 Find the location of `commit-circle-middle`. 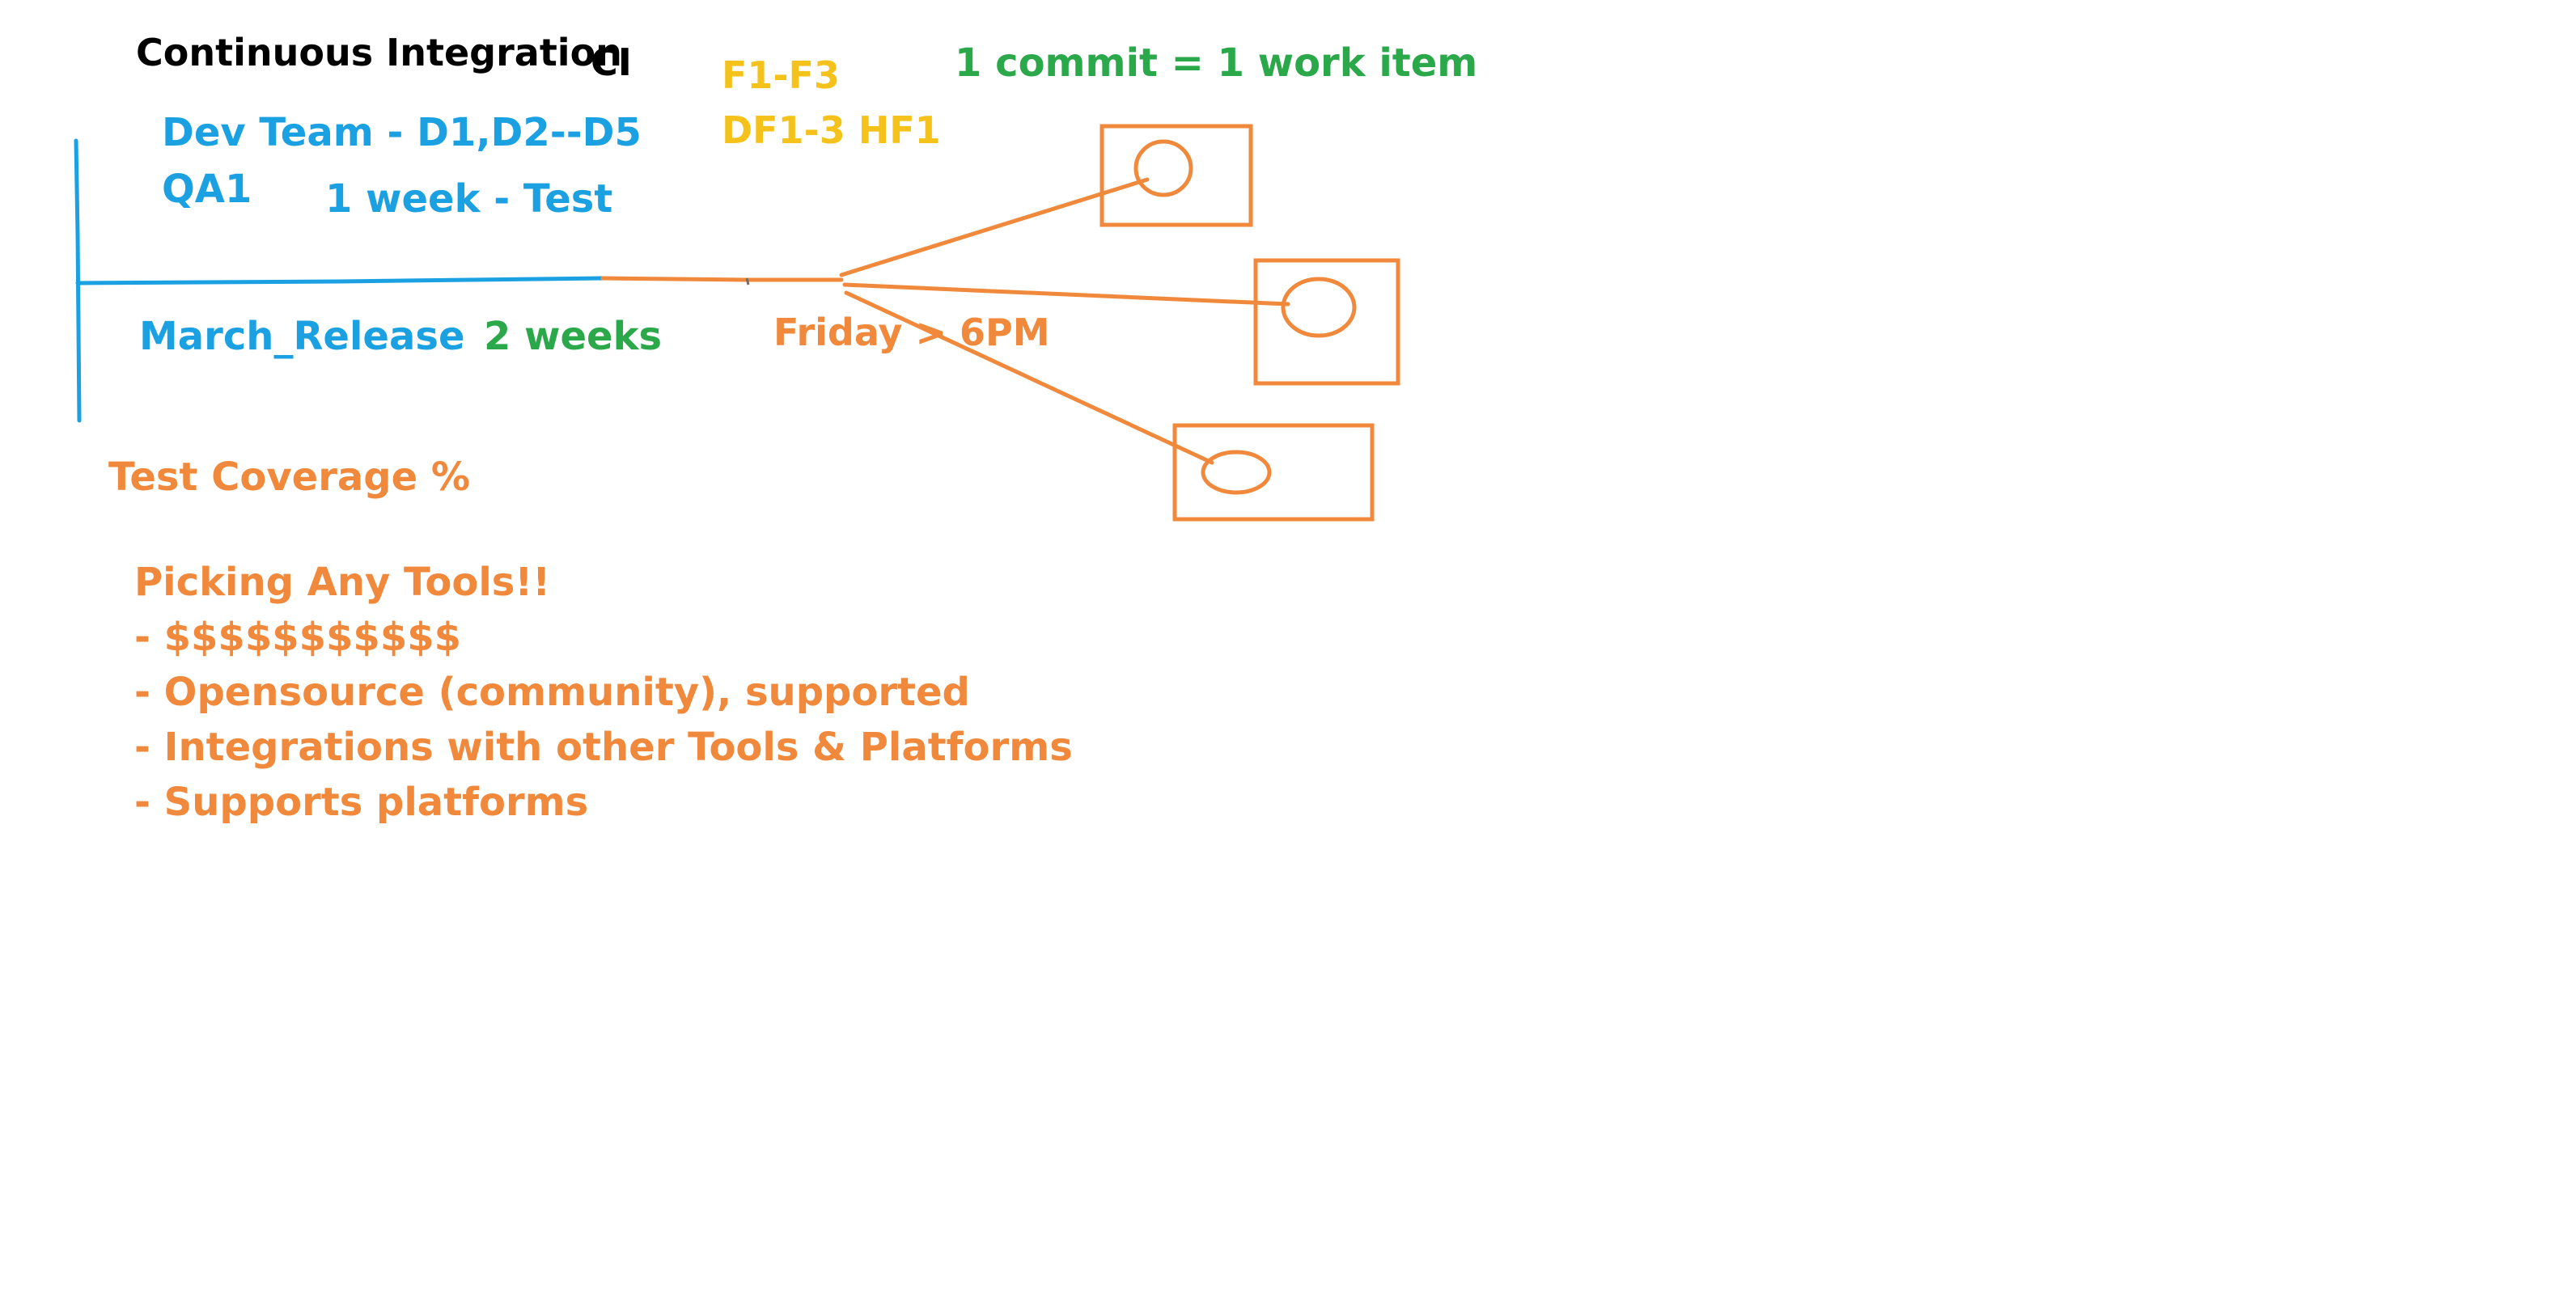

commit-circle-middle is located at coordinates (1319, 307).